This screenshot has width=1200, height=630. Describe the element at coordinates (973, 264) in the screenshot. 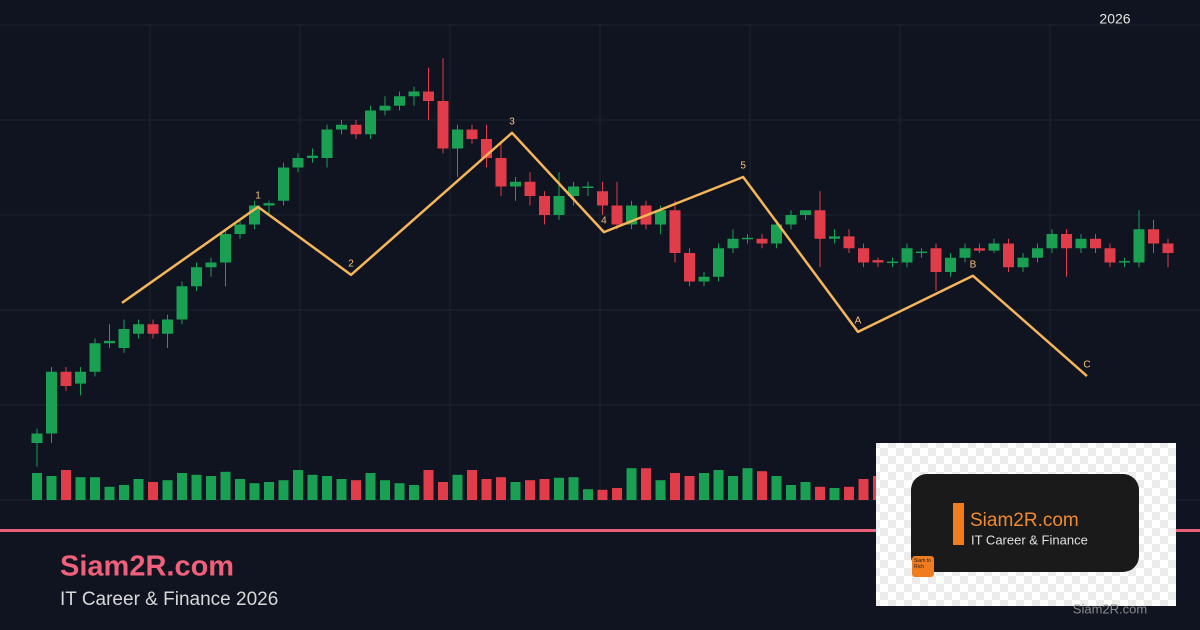

I see `wave-label: B` at that location.